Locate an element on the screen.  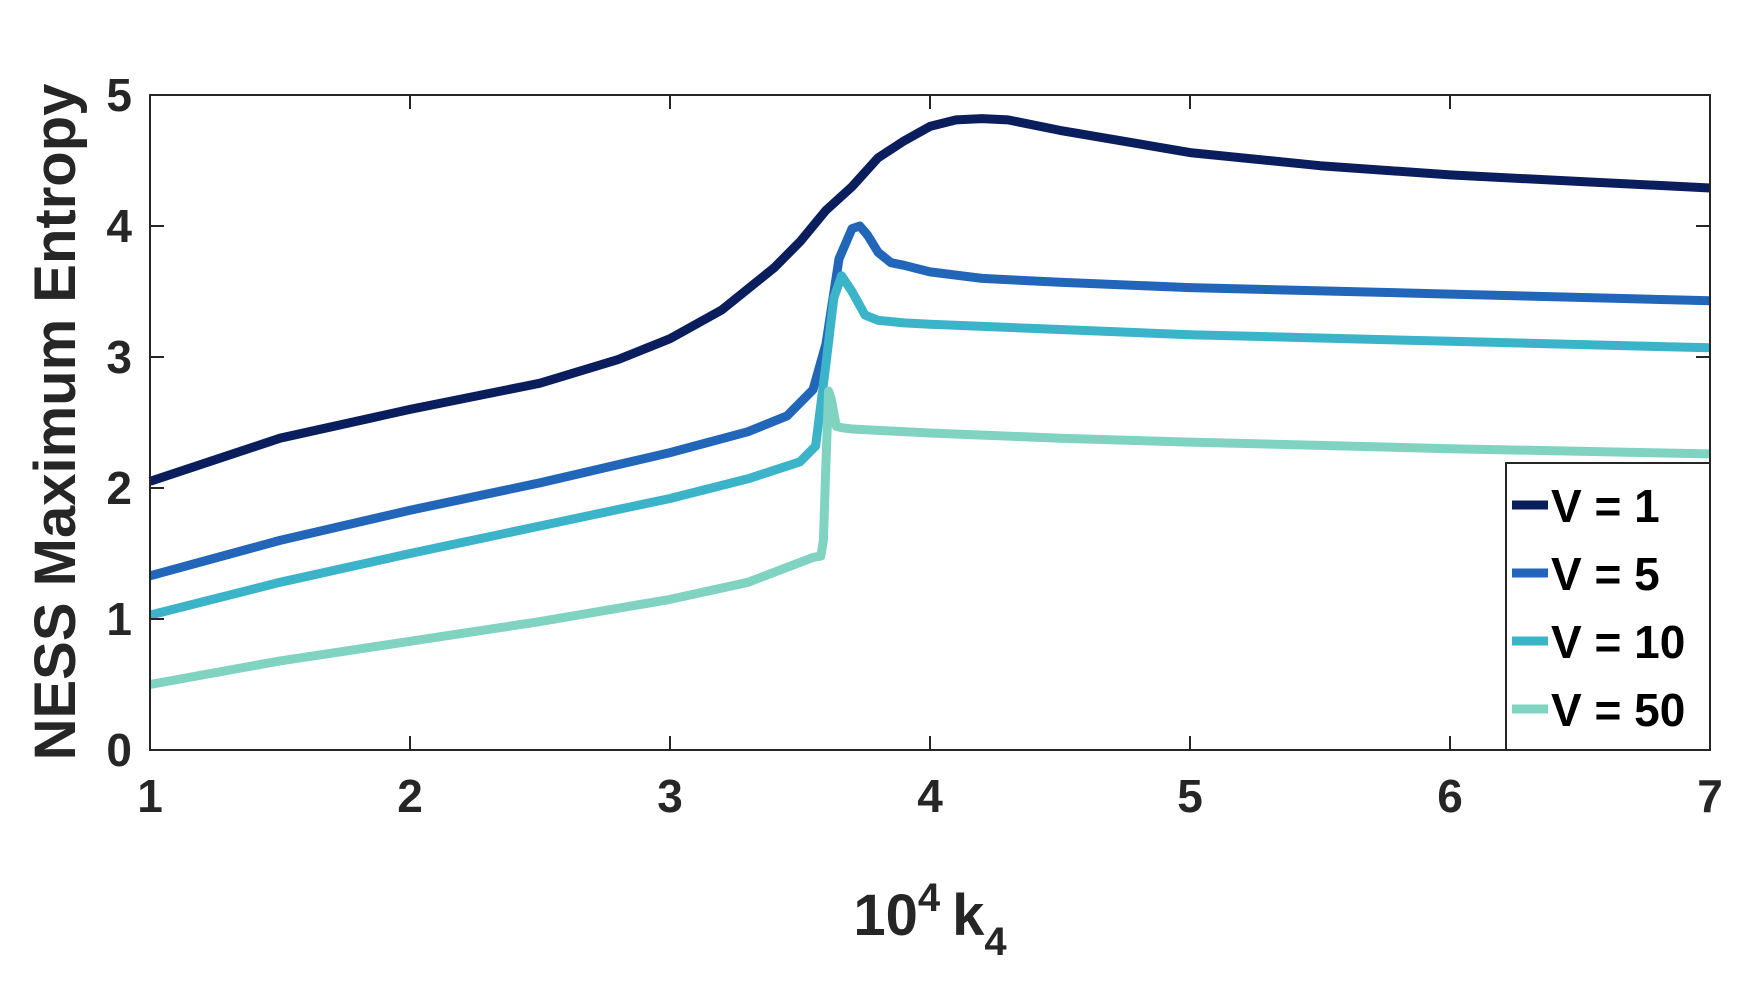
y-tick-label-1: 1 is located at coordinates (119, 619).